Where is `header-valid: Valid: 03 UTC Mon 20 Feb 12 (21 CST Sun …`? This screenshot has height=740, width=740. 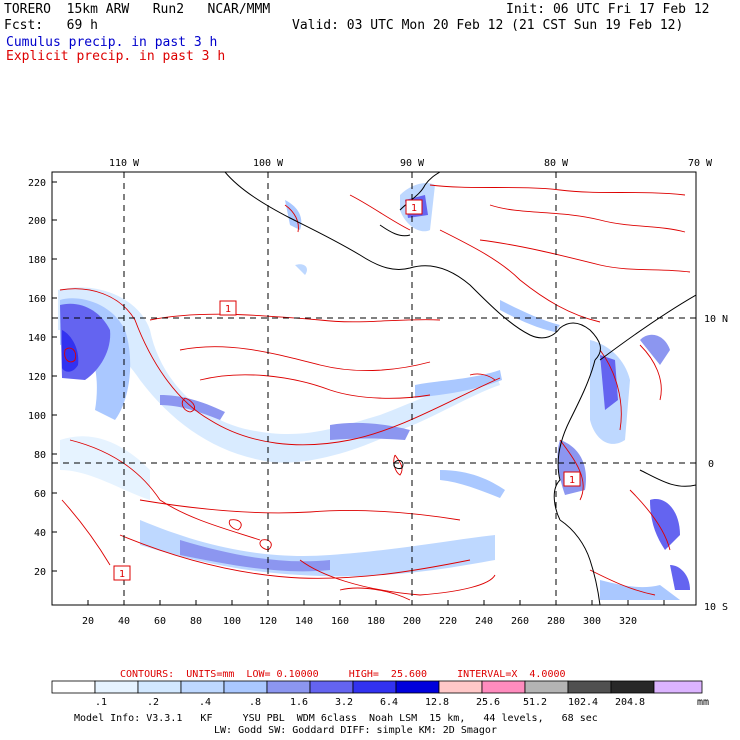
header-valid: Valid: 03 UTC Mon 20 Feb 12 (21 CST Sun … is located at coordinates (488, 25).